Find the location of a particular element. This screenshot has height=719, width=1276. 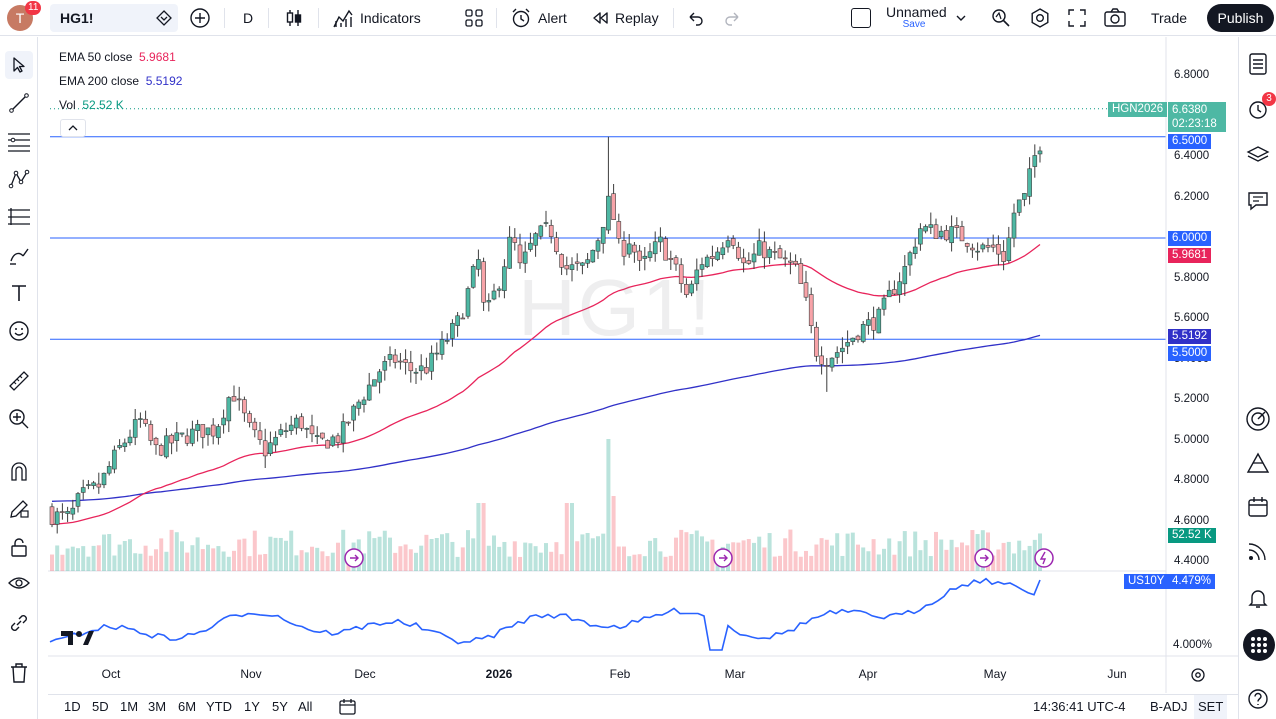

text-tool is located at coordinates (19, 293).